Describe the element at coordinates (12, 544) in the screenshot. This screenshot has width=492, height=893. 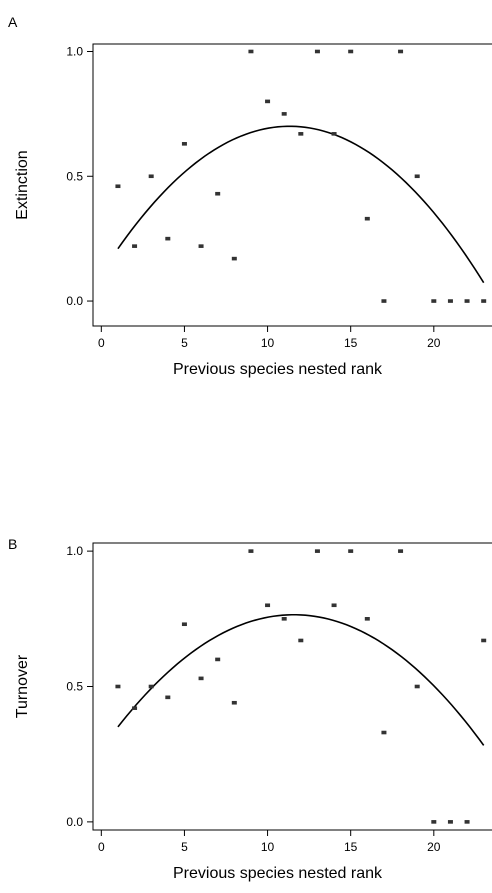
I see `panel-letter: B` at that location.